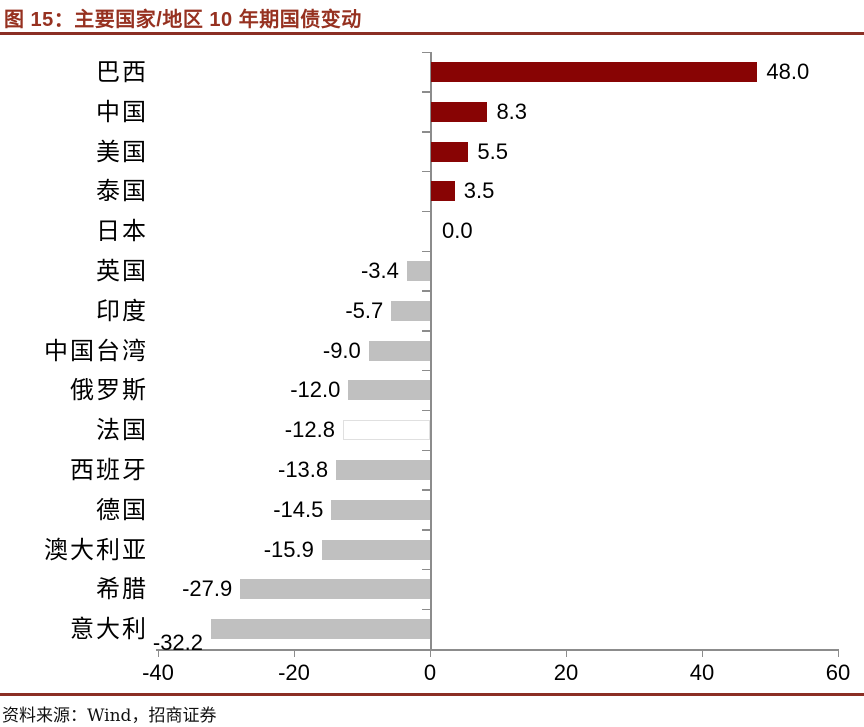 This screenshot has width=864, height=727. What do you see at coordinates (178, 643) in the screenshot?
I see `value-label: -32.2` at bounding box center [178, 643].